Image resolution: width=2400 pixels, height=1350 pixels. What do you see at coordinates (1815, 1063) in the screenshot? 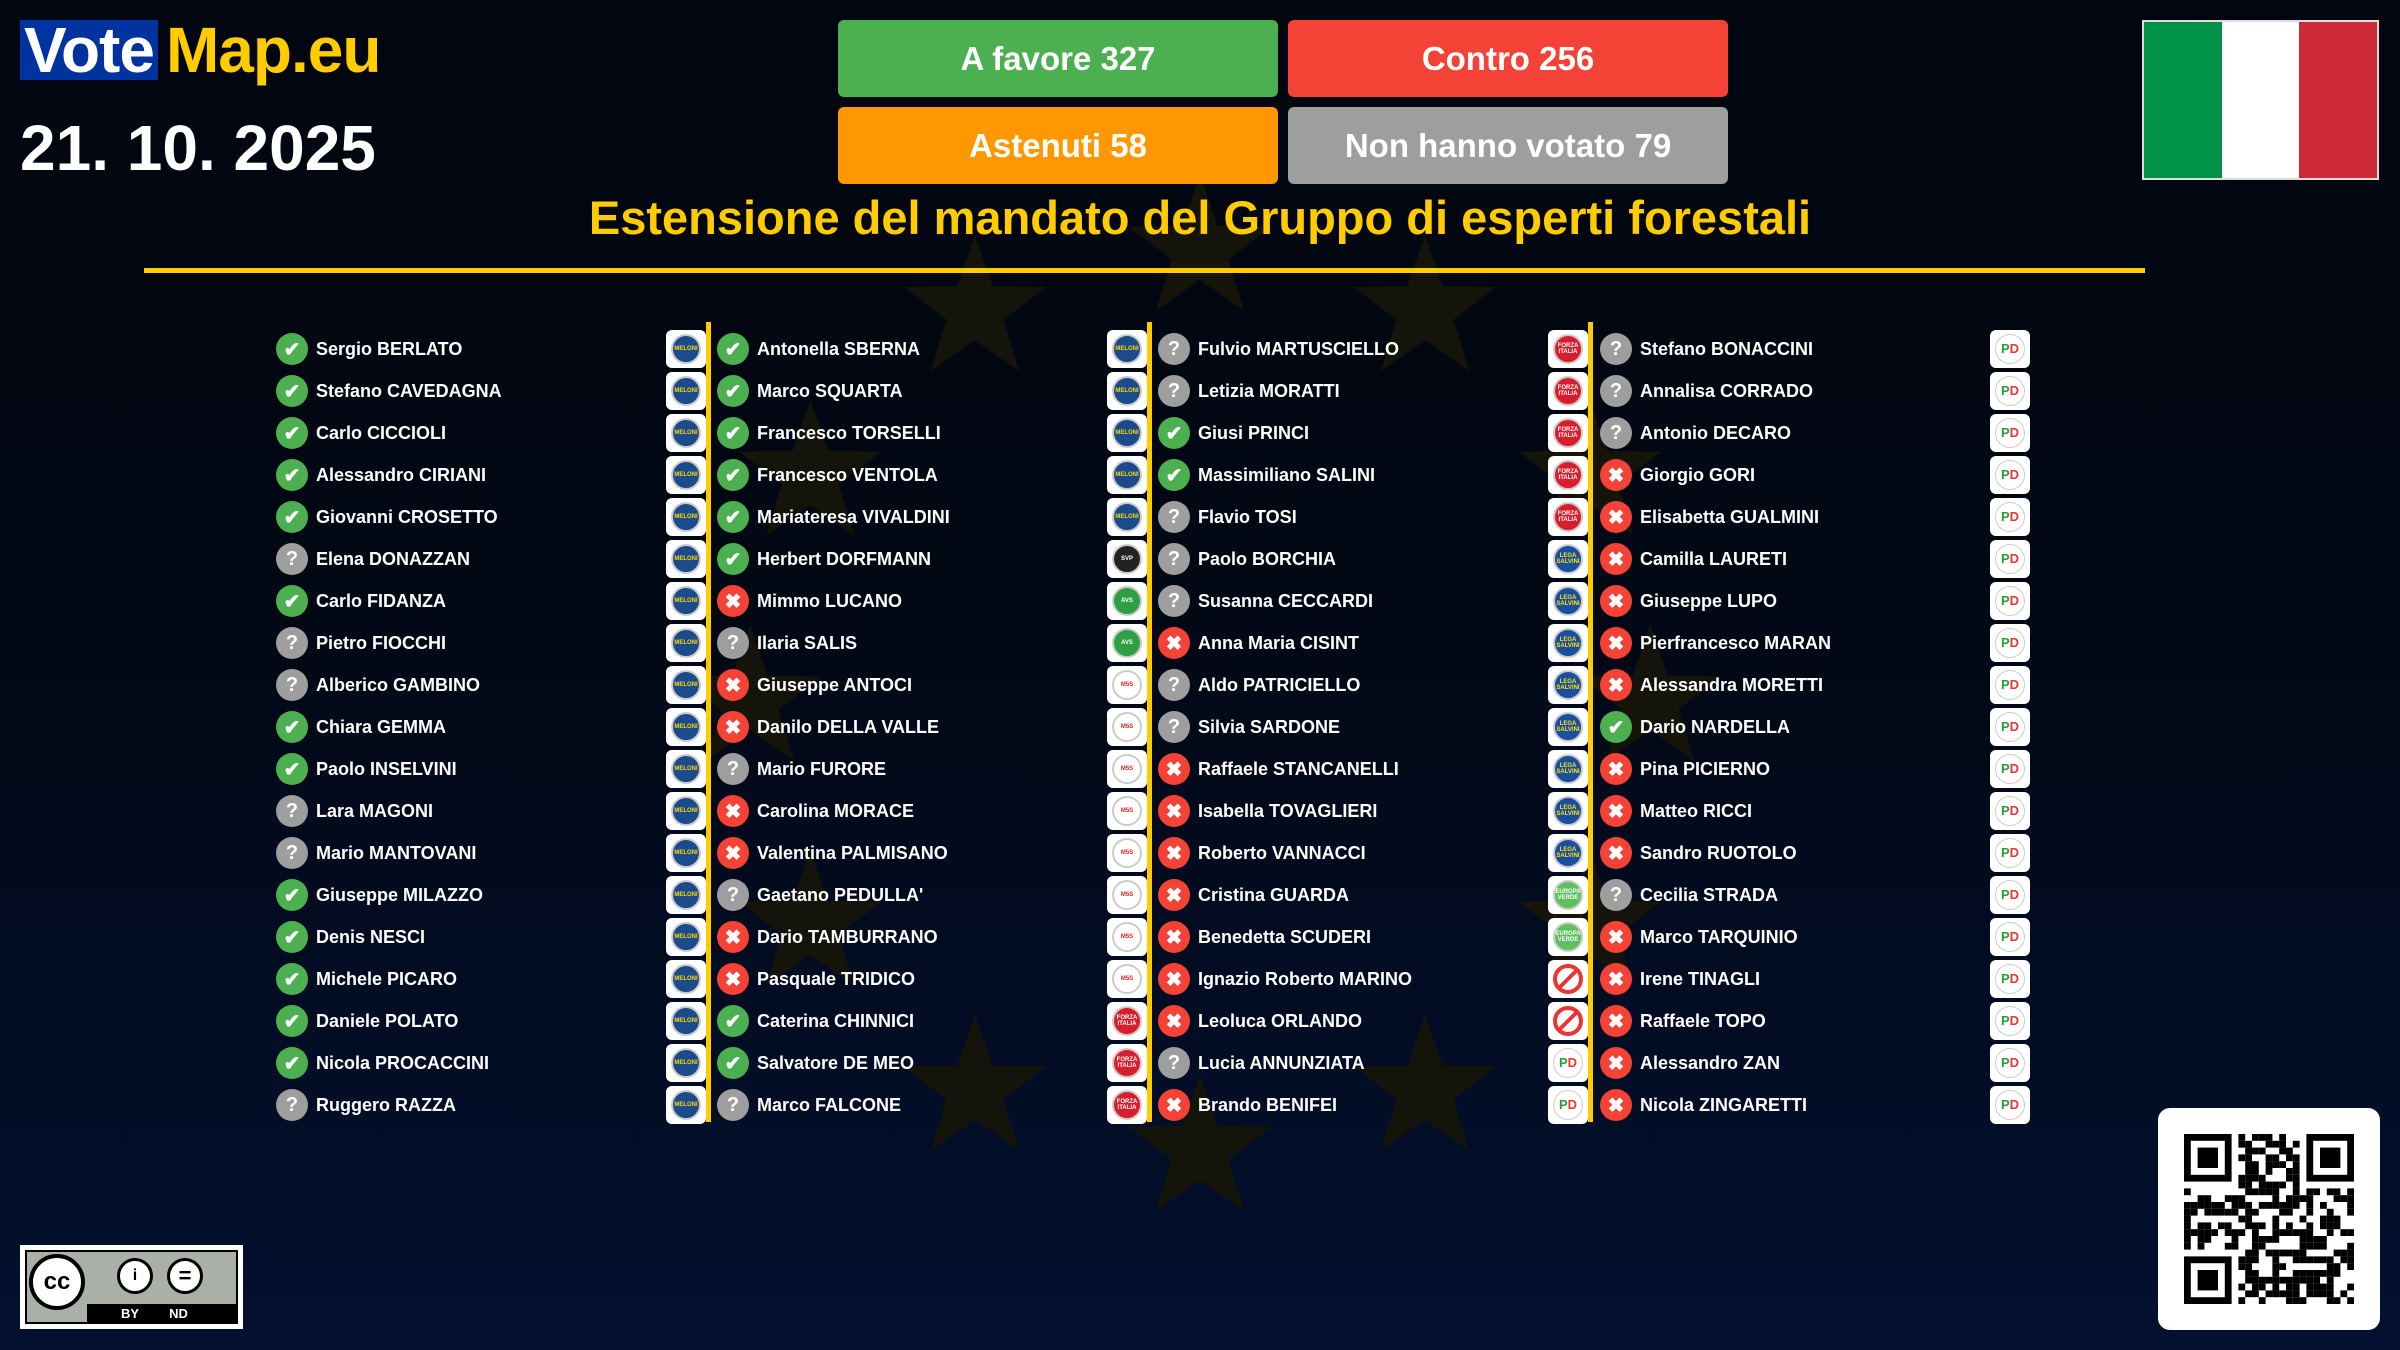
I see `voter-row: ✖ Alessandro ZAN P D` at bounding box center [1815, 1063].